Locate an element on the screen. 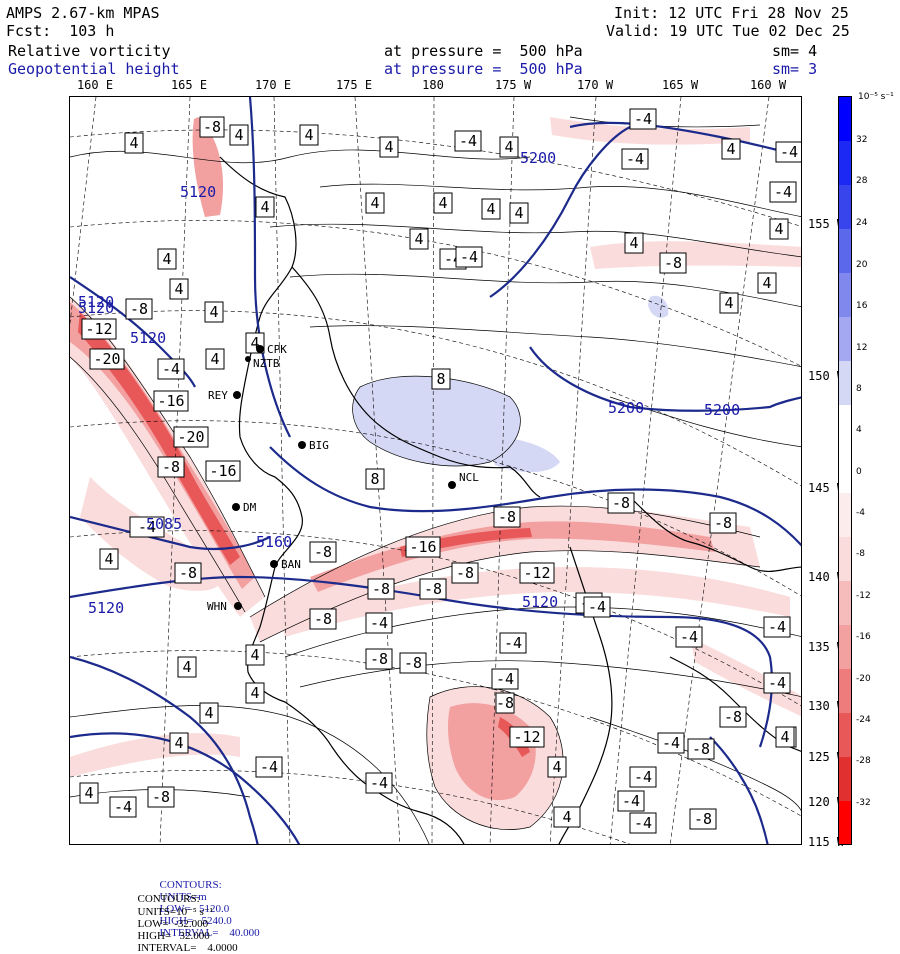 The image size is (900, 954). height-label: 5200 is located at coordinates (722, 410).